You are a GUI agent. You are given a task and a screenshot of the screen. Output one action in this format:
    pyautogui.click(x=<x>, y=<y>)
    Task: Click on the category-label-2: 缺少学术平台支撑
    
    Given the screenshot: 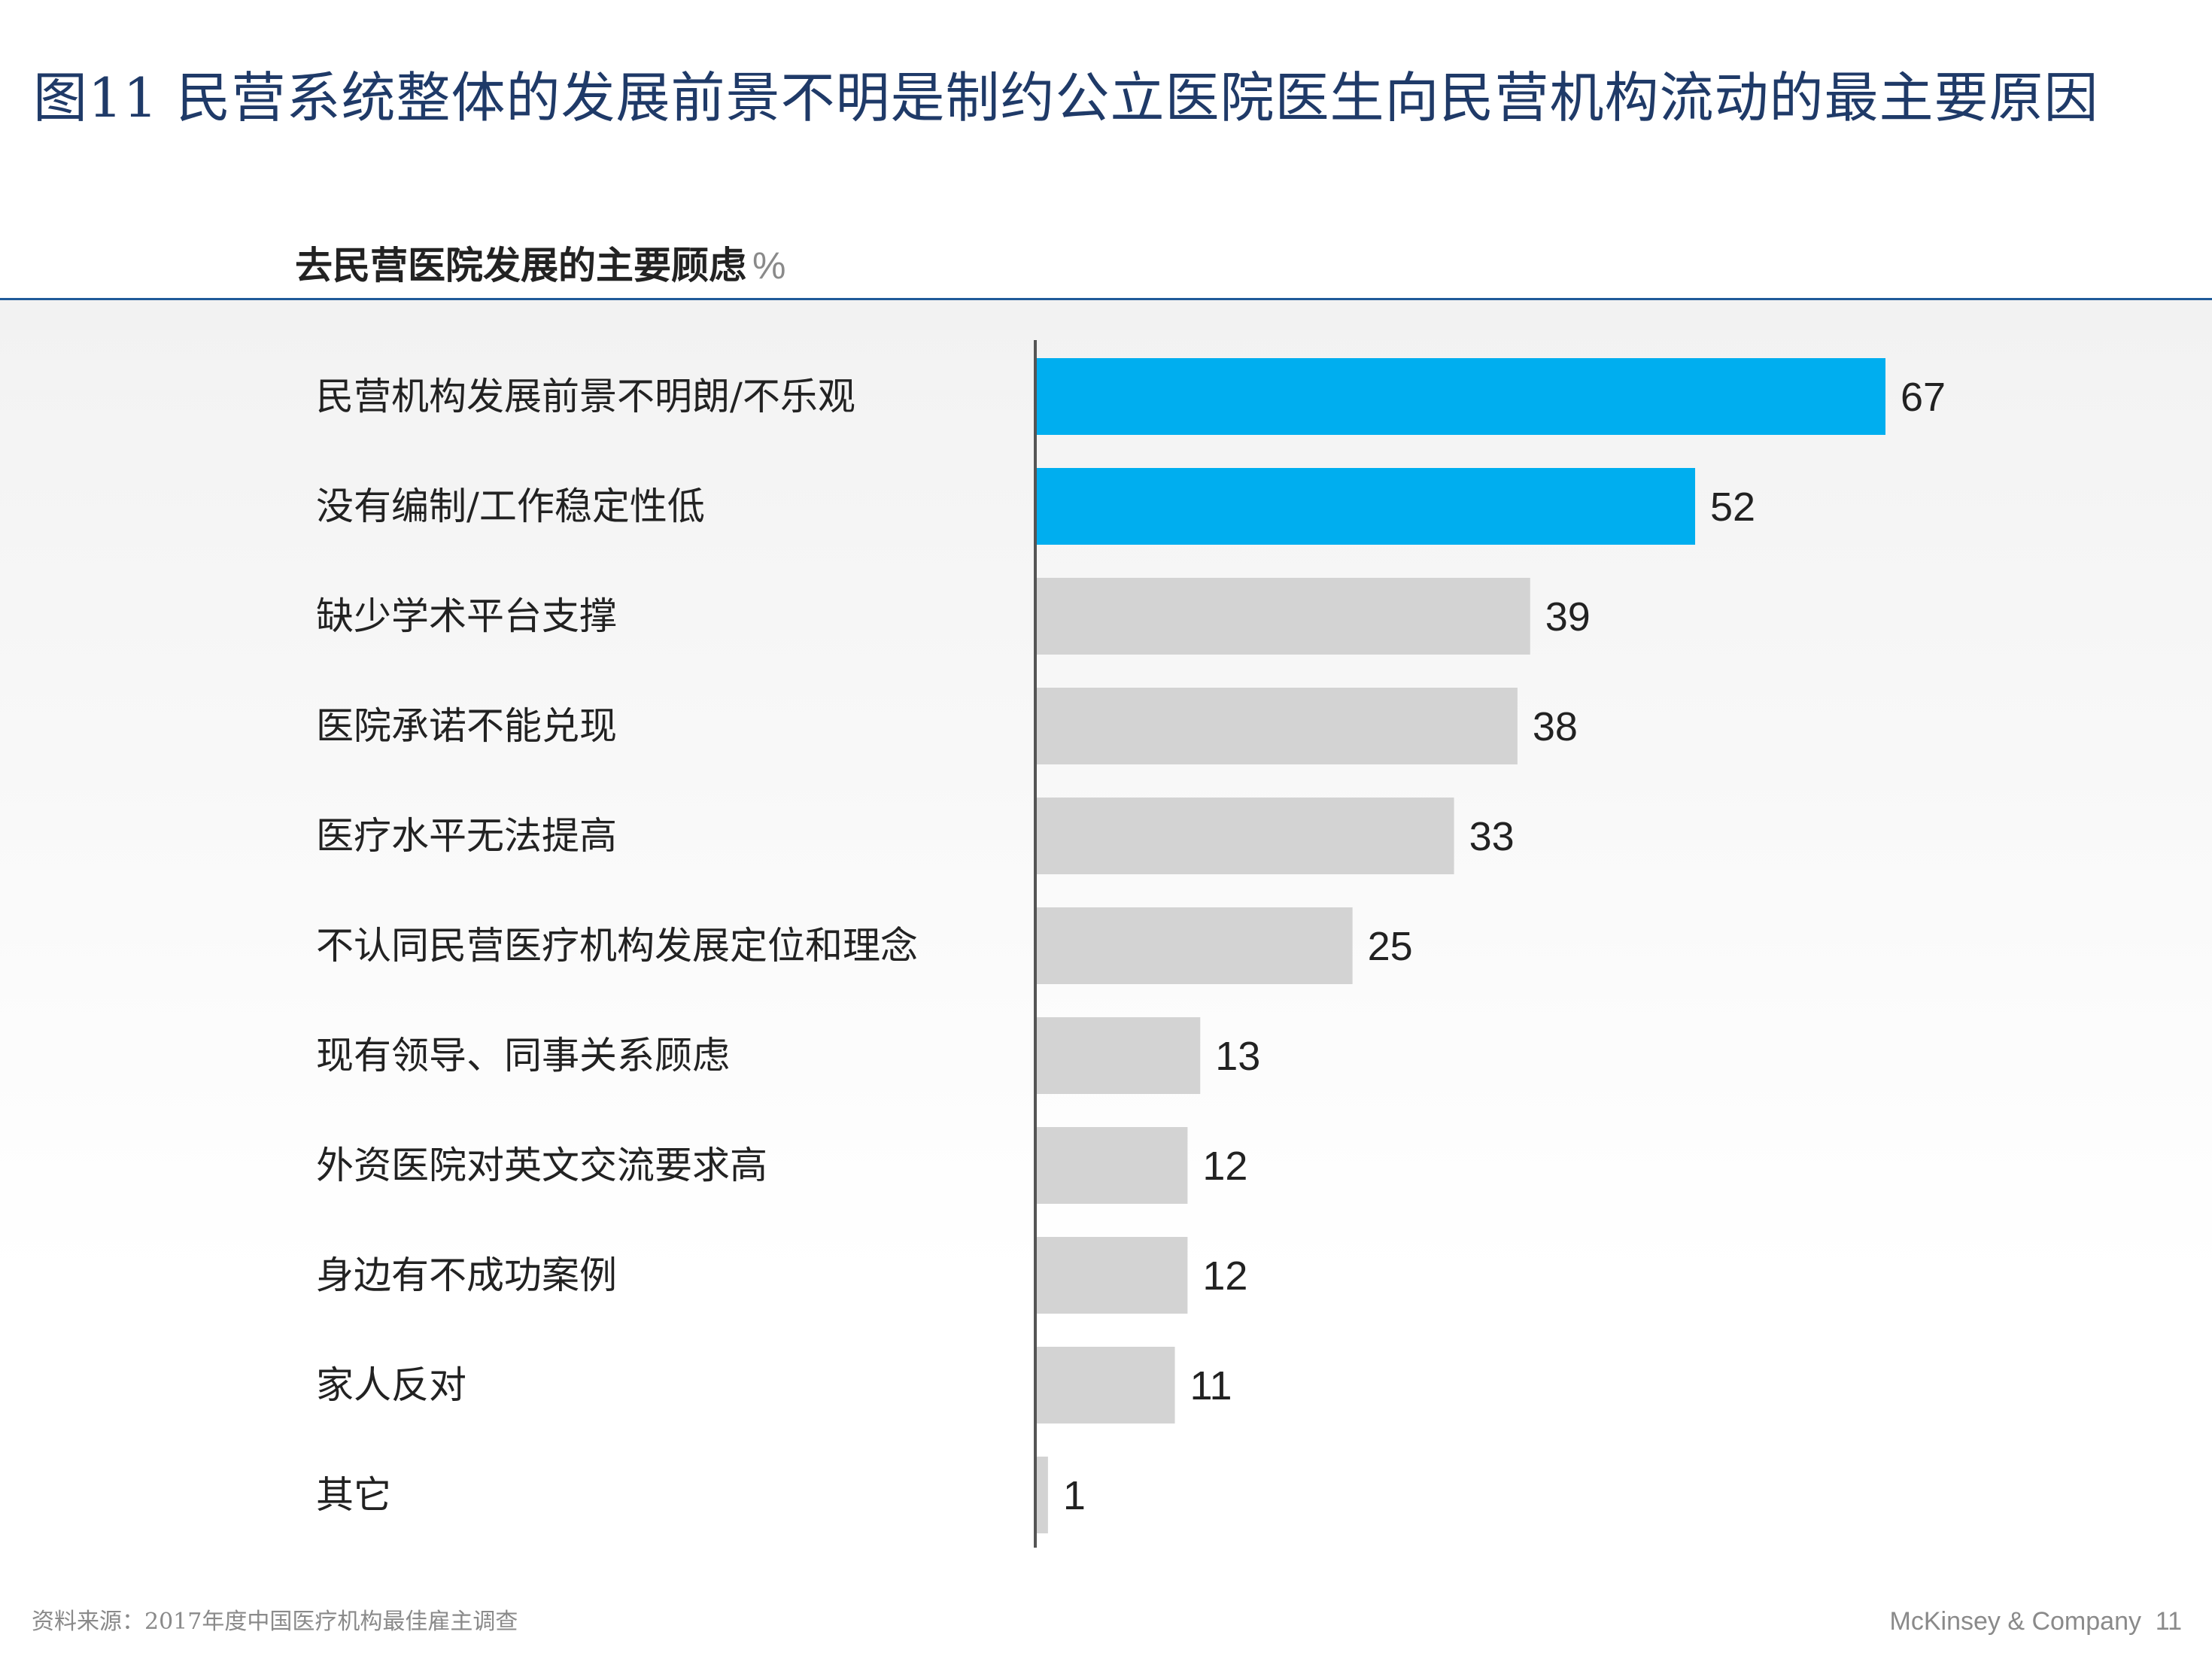 What is the action you would take?
    pyautogui.click(x=466, y=616)
    